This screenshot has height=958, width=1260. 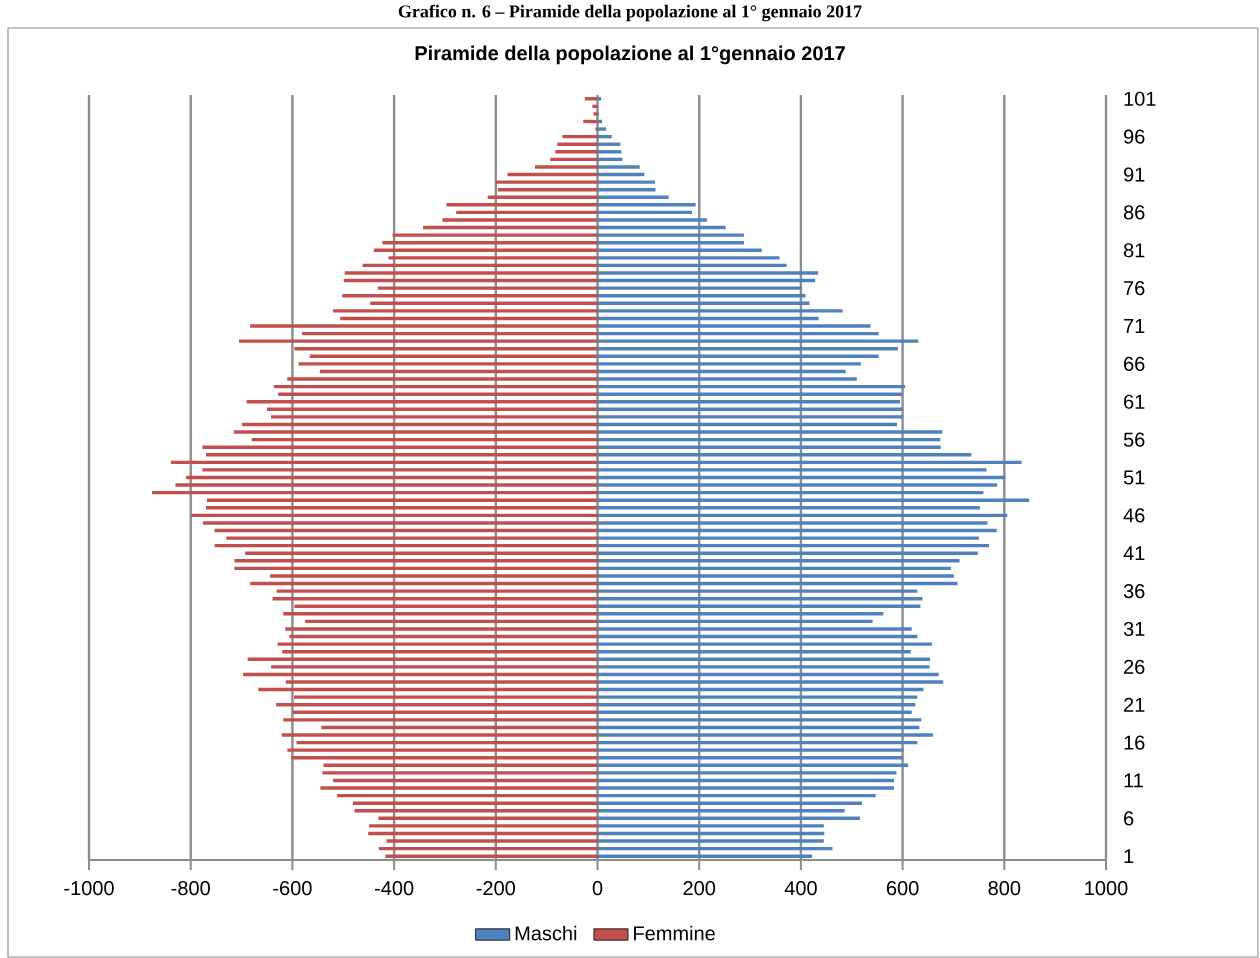 What do you see at coordinates (1134, 515) in the screenshot?
I see `y-tick-label: 46` at bounding box center [1134, 515].